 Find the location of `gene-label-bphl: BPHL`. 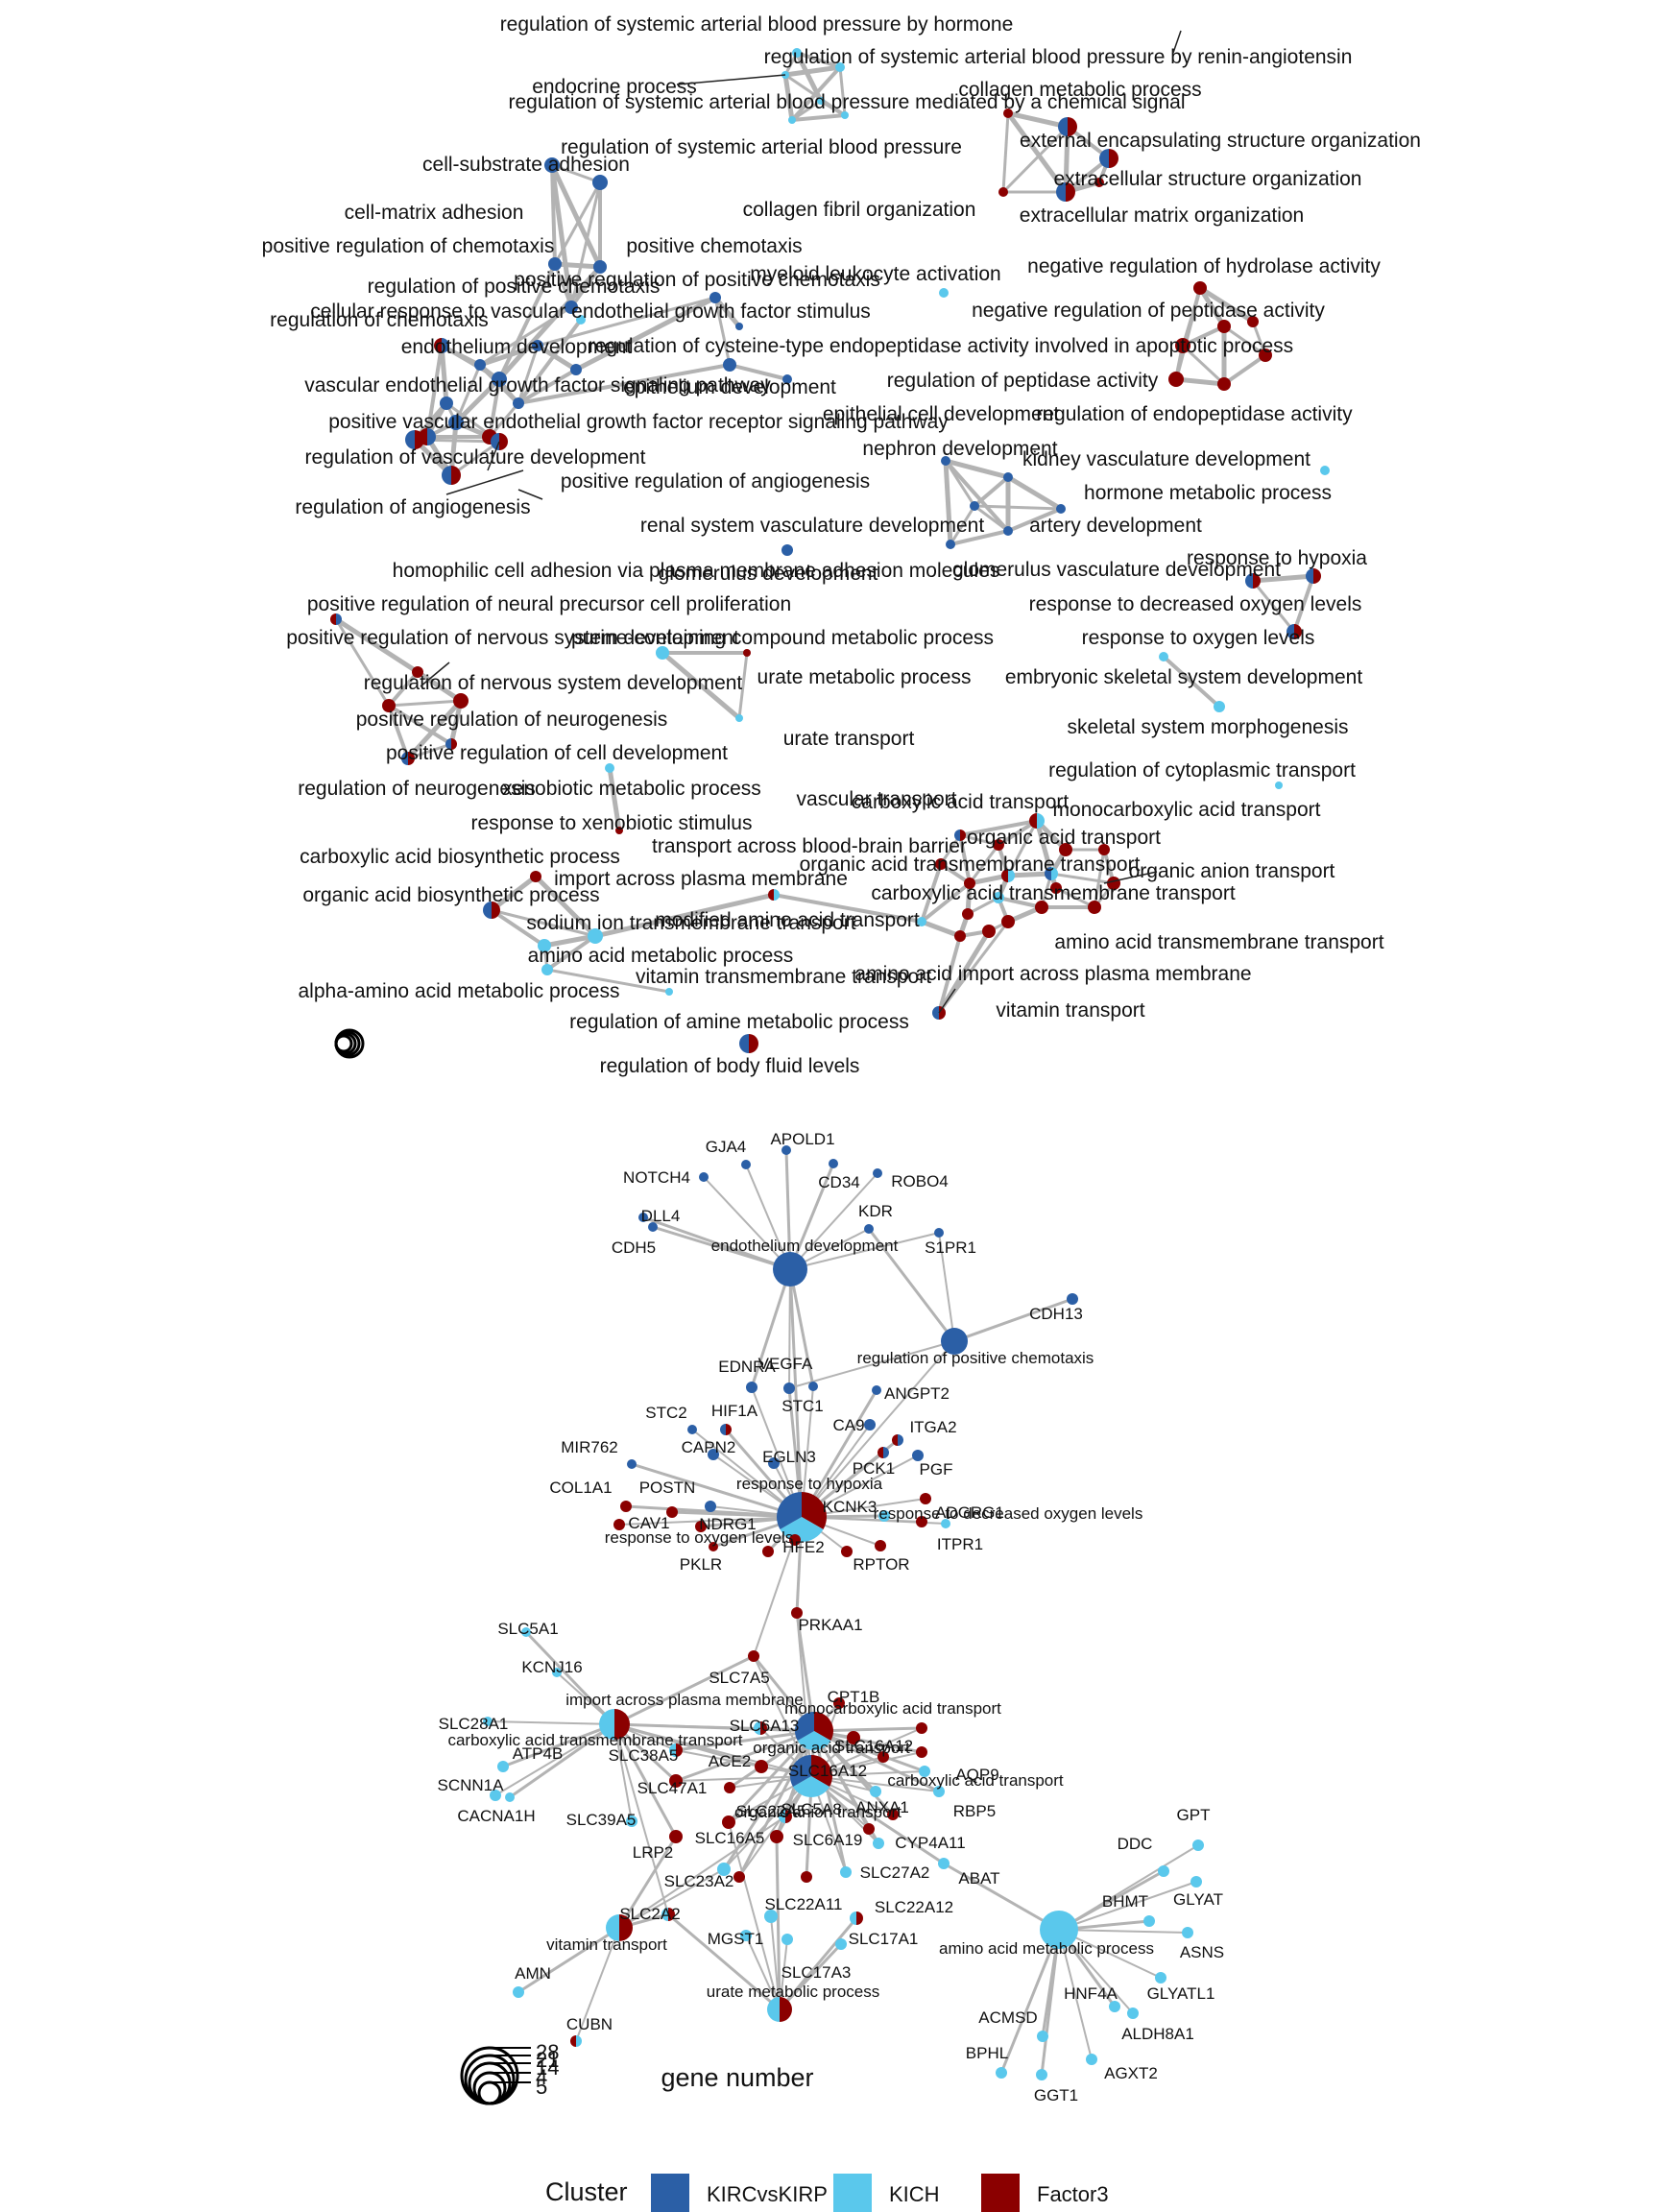

gene-label-bphl: BPHL is located at coordinates (987, 2053).